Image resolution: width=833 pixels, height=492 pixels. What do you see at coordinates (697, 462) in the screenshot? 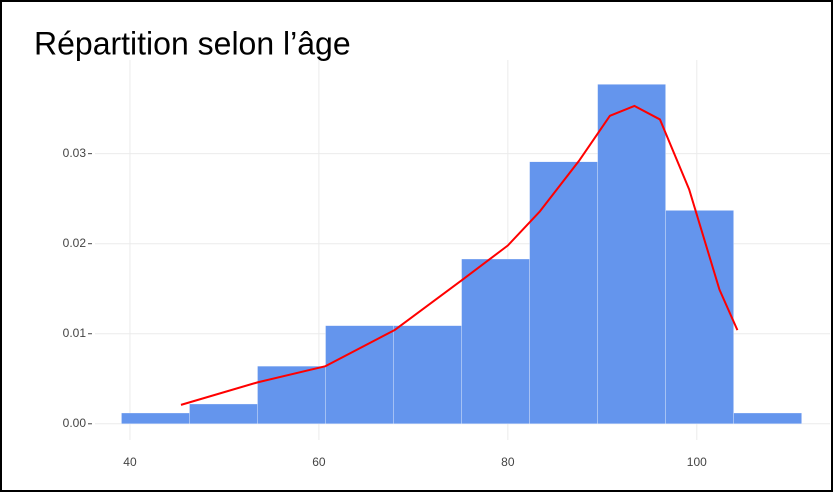
I see `x-tick-label: 100` at bounding box center [697, 462].